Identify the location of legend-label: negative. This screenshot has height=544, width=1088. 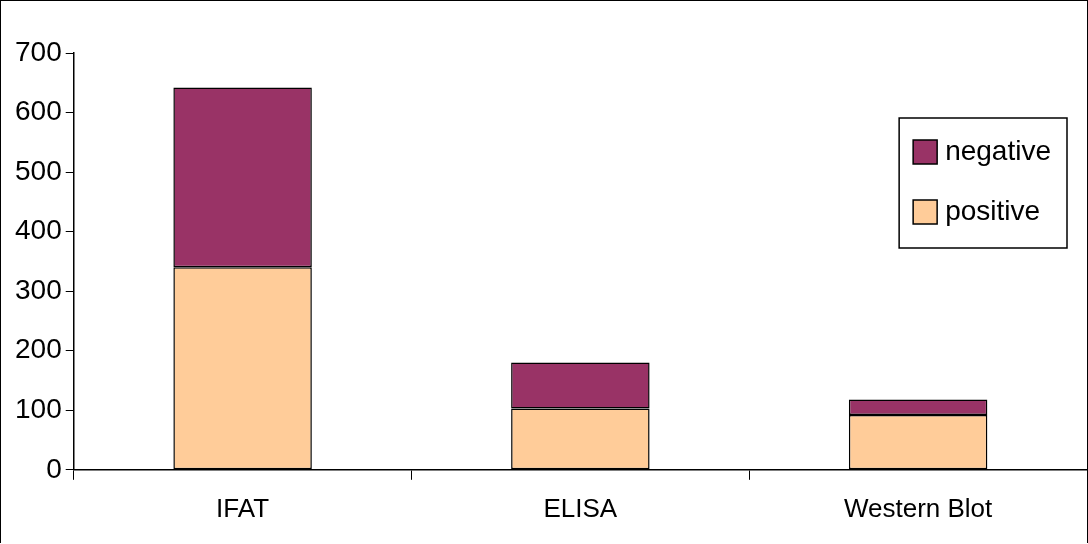
(998, 150).